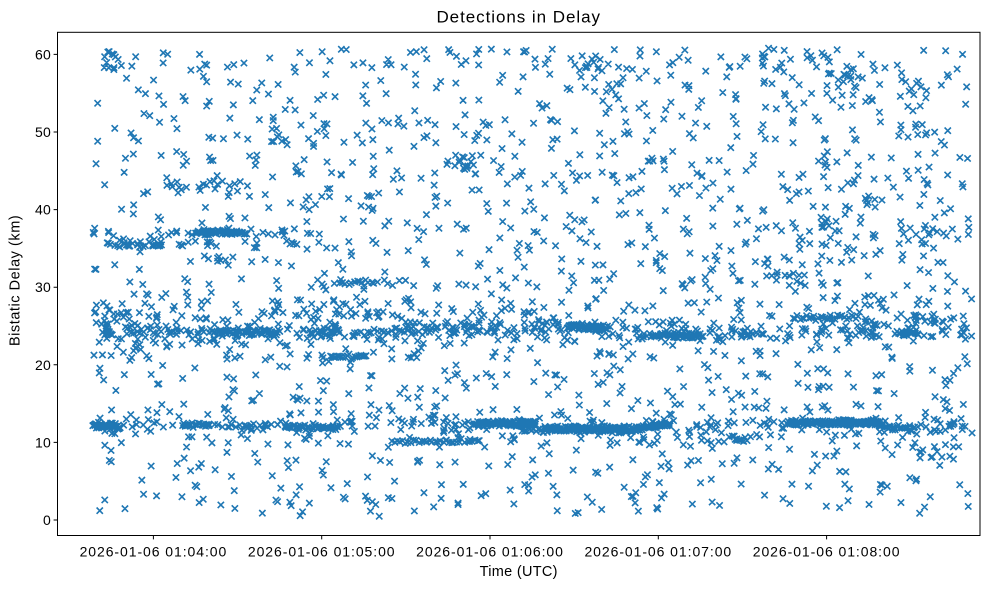  What do you see at coordinates (16, 280) in the screenshot?
I see `svg-text: Bistatic Delay (km)` at bounding box center [16, 280].